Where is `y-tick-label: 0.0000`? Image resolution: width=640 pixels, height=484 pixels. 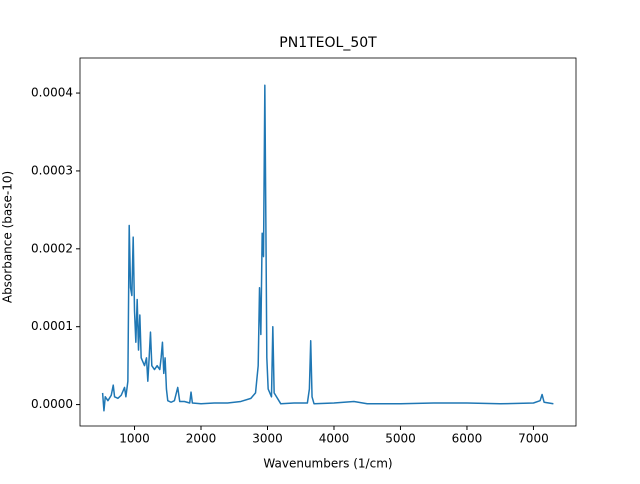 y-tick-label: 0.0000 is located at coordinates (52, 404).